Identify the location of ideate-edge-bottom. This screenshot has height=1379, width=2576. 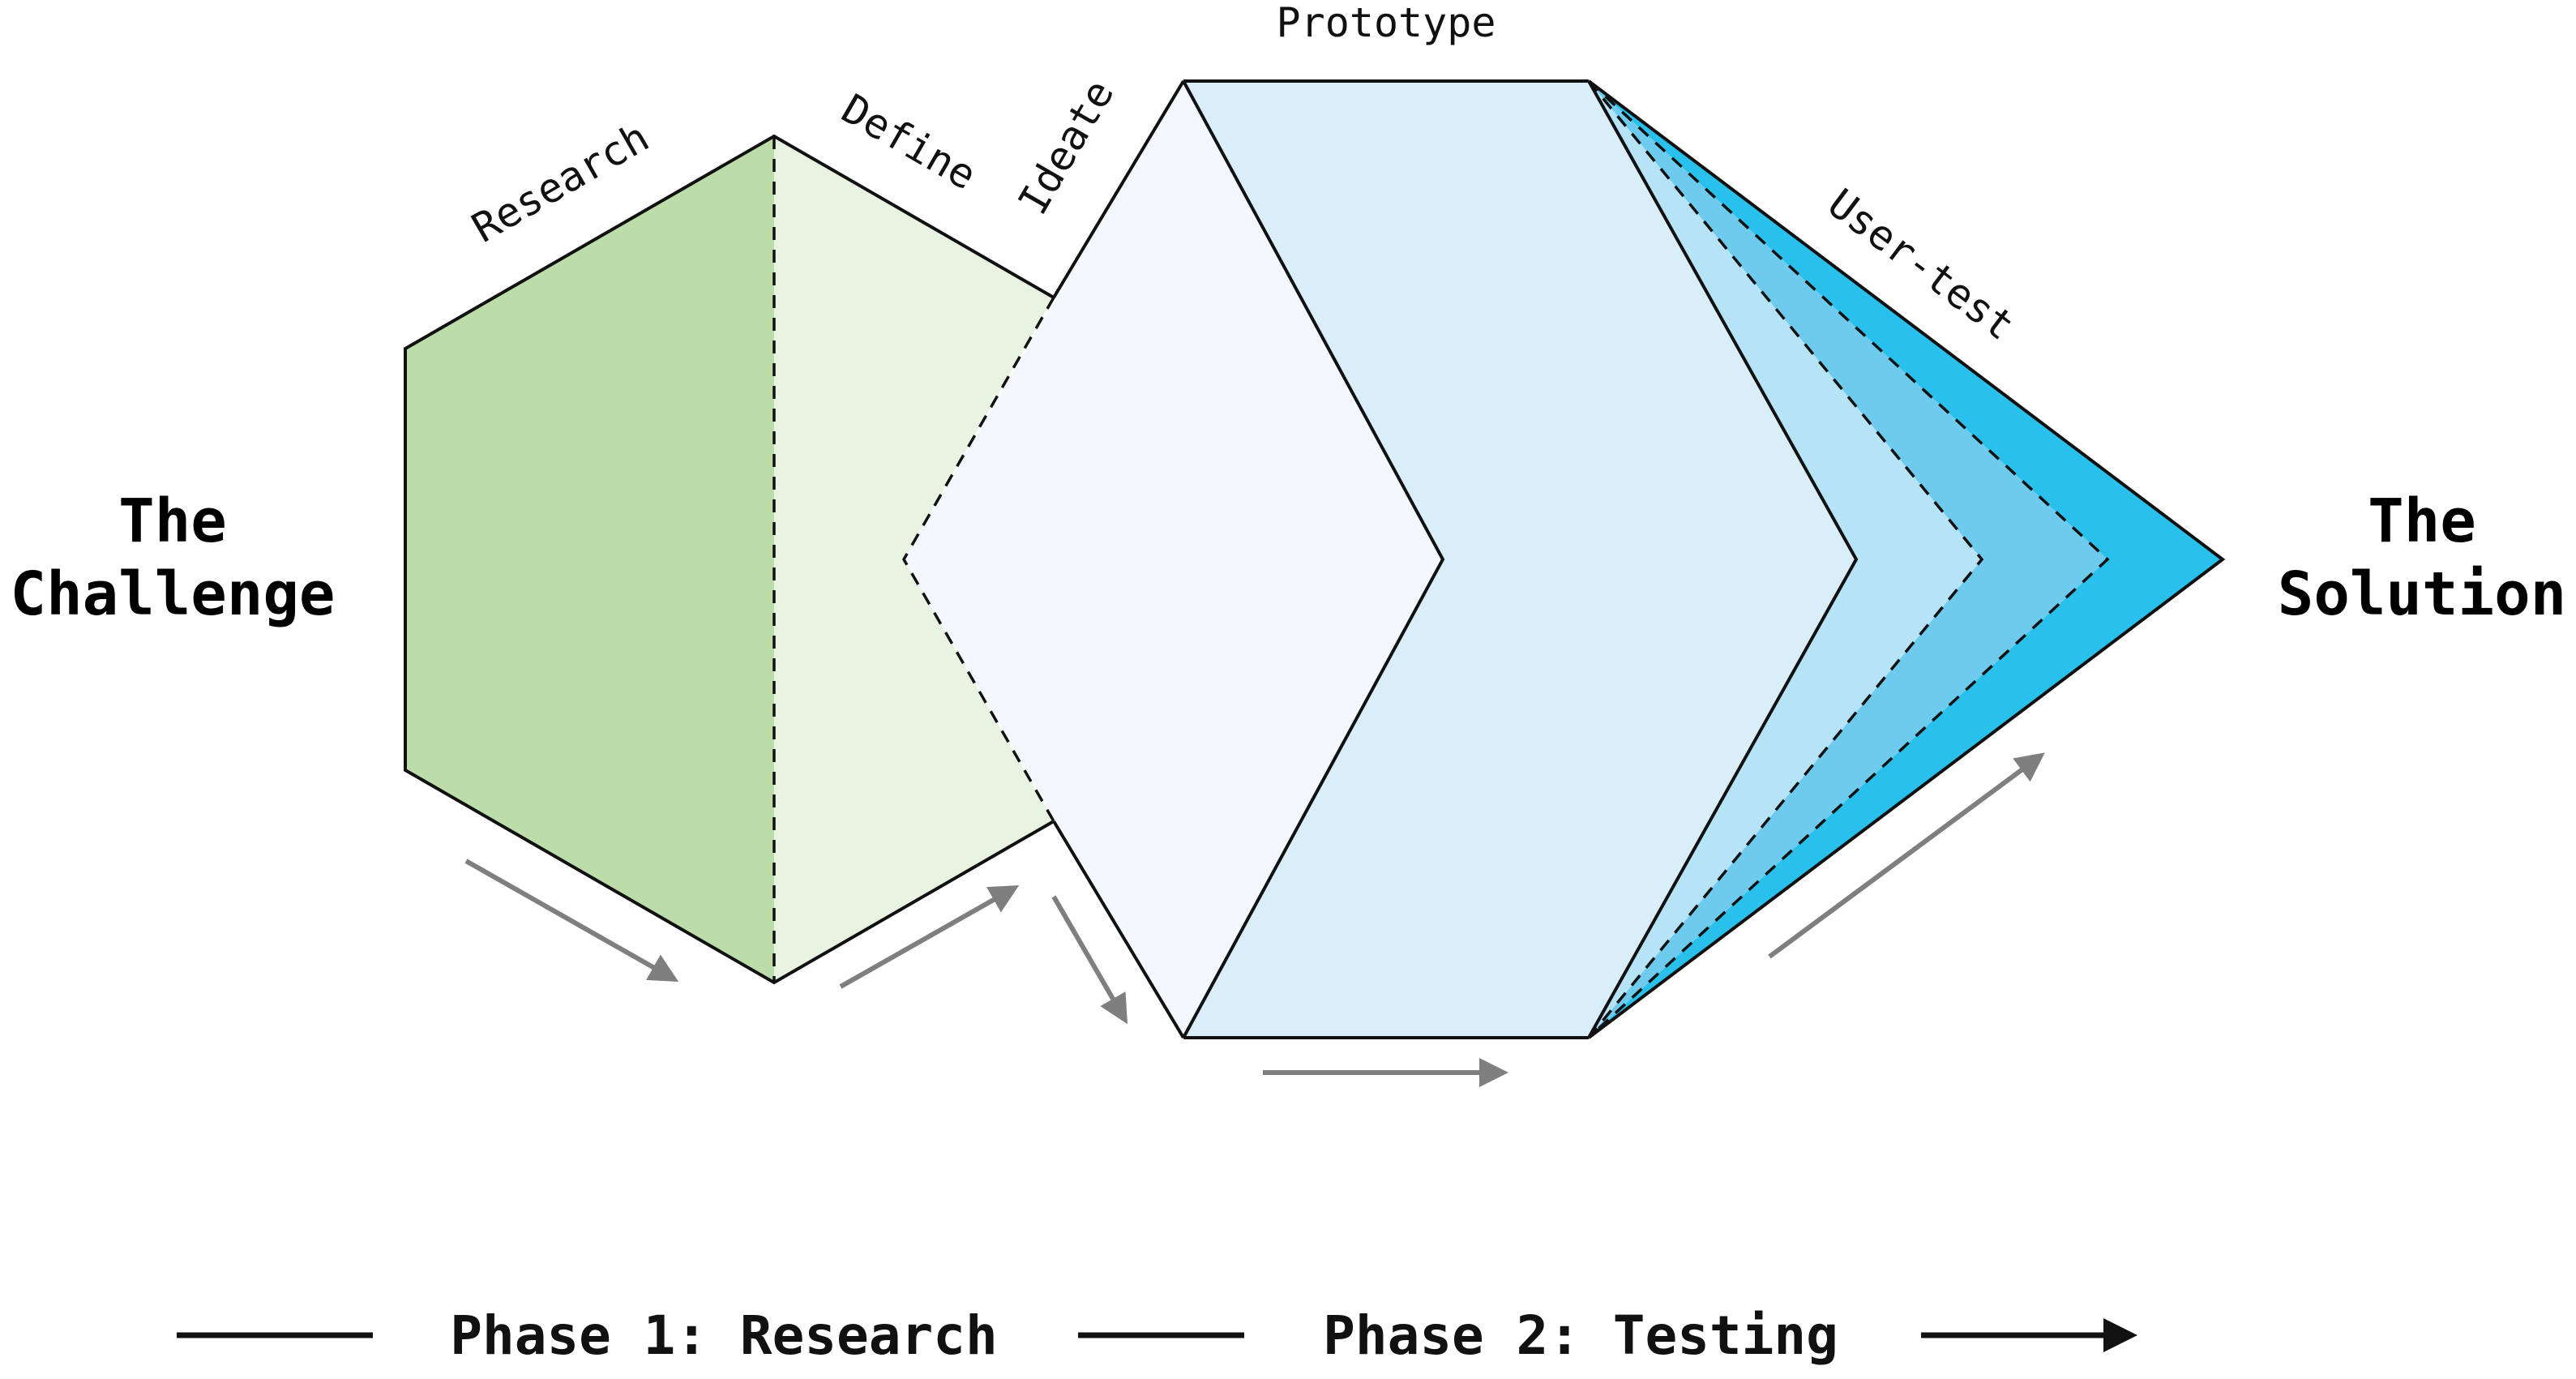
(1118, 930).